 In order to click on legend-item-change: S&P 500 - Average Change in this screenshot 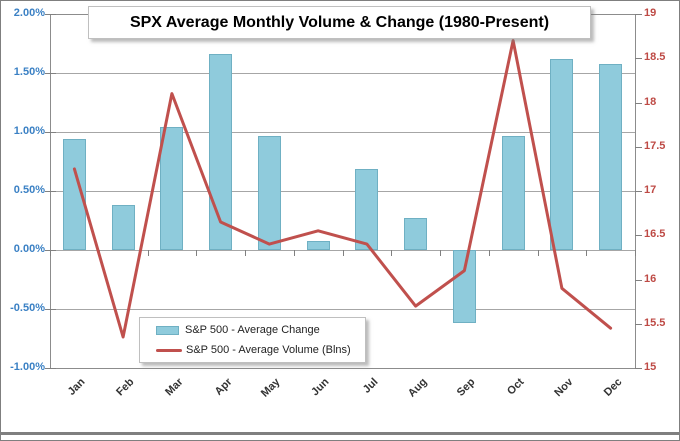, I will do `click(260, 330)`.